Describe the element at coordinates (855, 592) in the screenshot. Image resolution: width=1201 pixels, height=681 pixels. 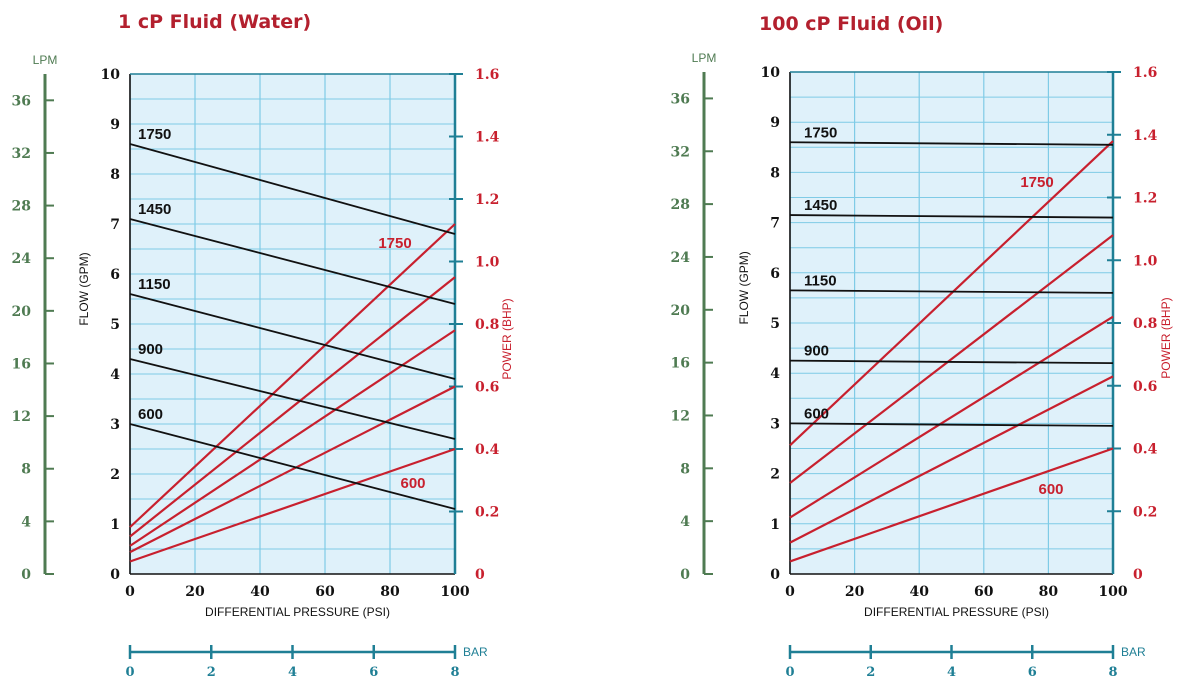
I see `pressure-tick-label: 20` at that location.